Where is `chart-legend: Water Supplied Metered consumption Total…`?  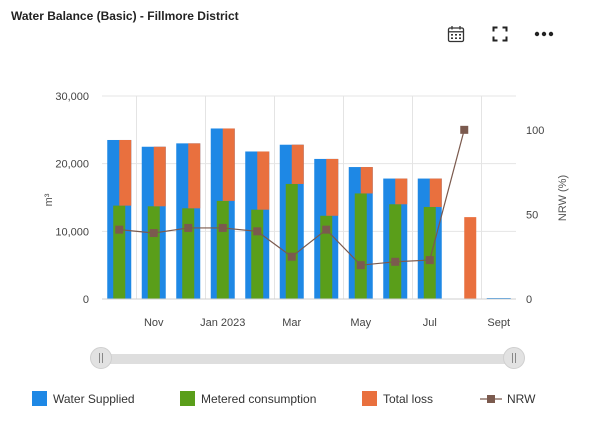 chart-legend: Water Supplied Metered consumption Total… is located at coordinates (287, 398).